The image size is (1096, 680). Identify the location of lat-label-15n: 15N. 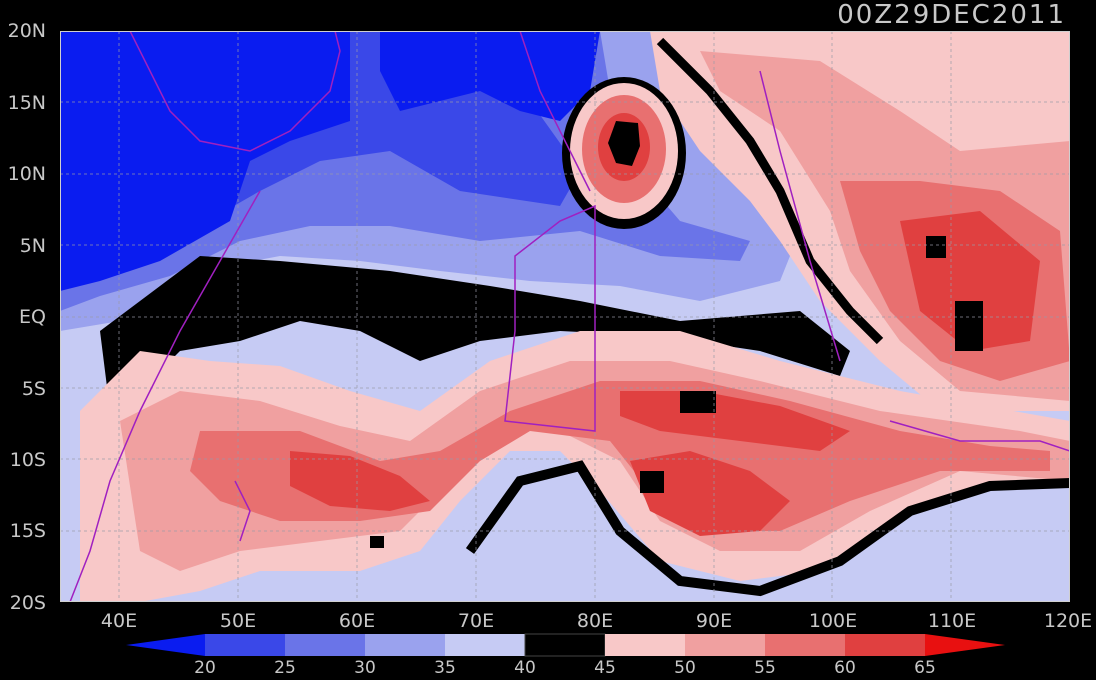
(26, 103).